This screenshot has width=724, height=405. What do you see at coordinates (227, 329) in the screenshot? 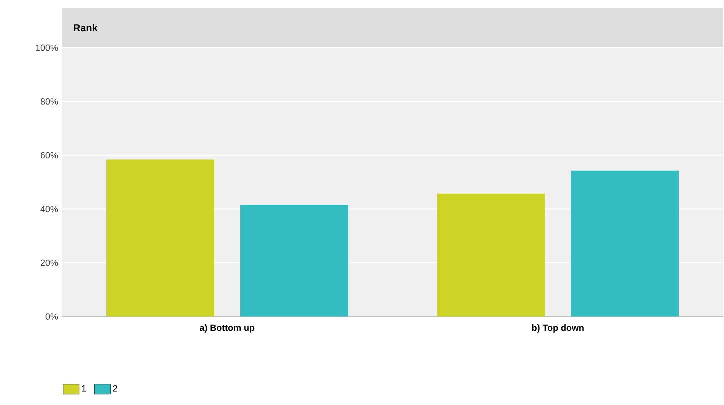
I see `x-tick-label: a) Bottom up` at bounding box center [227, 329].